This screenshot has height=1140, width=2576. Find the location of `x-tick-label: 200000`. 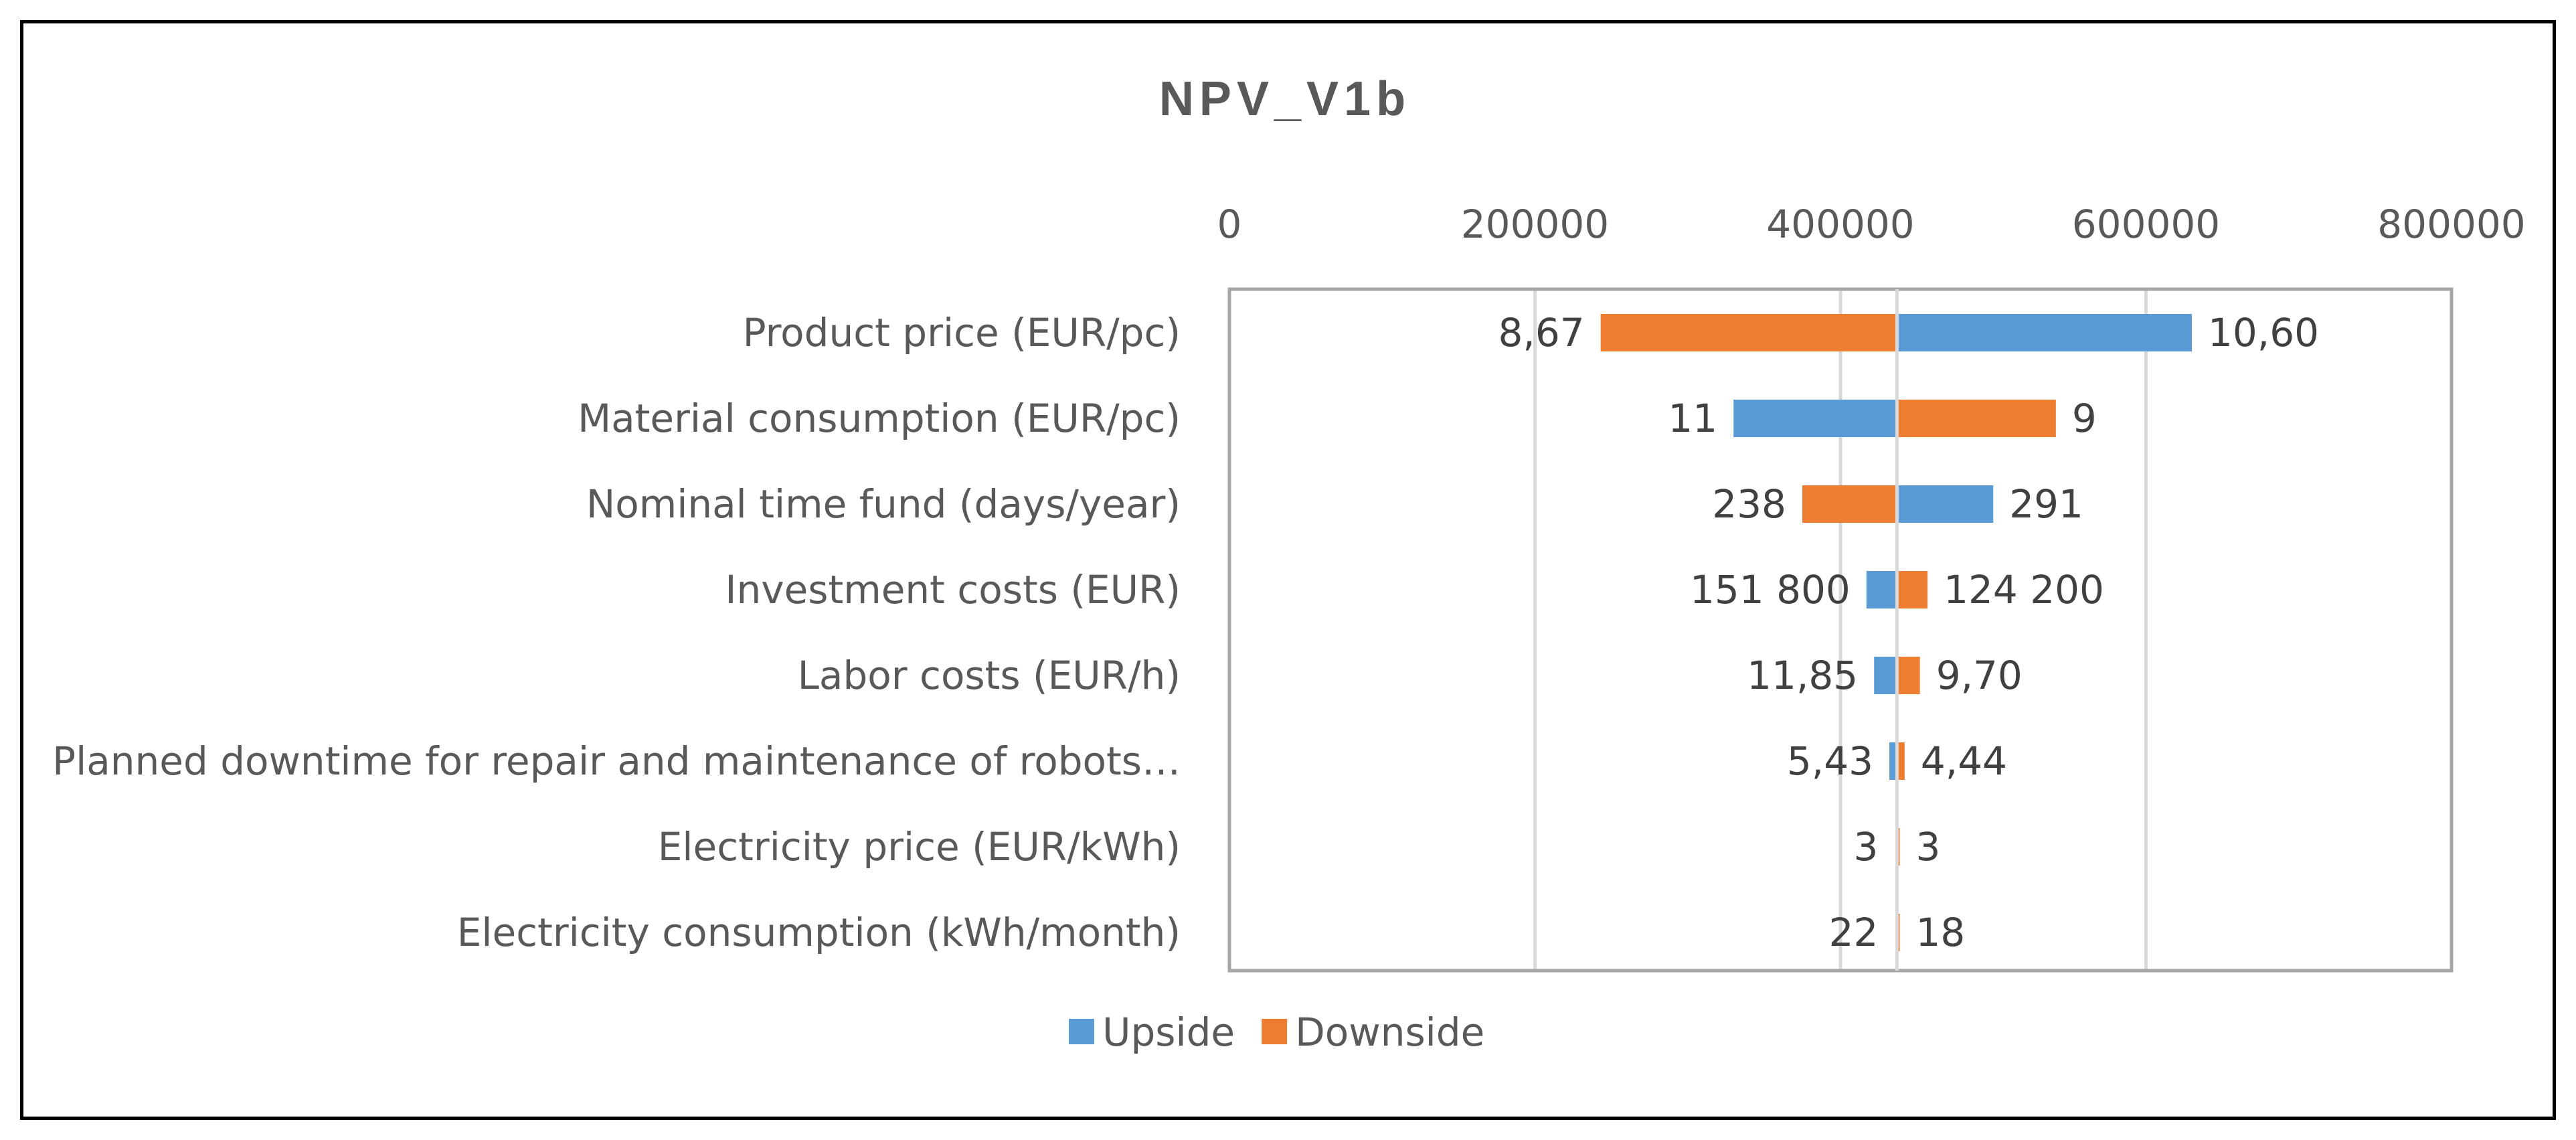

x-tick-label: 200000 is located at coordinates (1535, 224).